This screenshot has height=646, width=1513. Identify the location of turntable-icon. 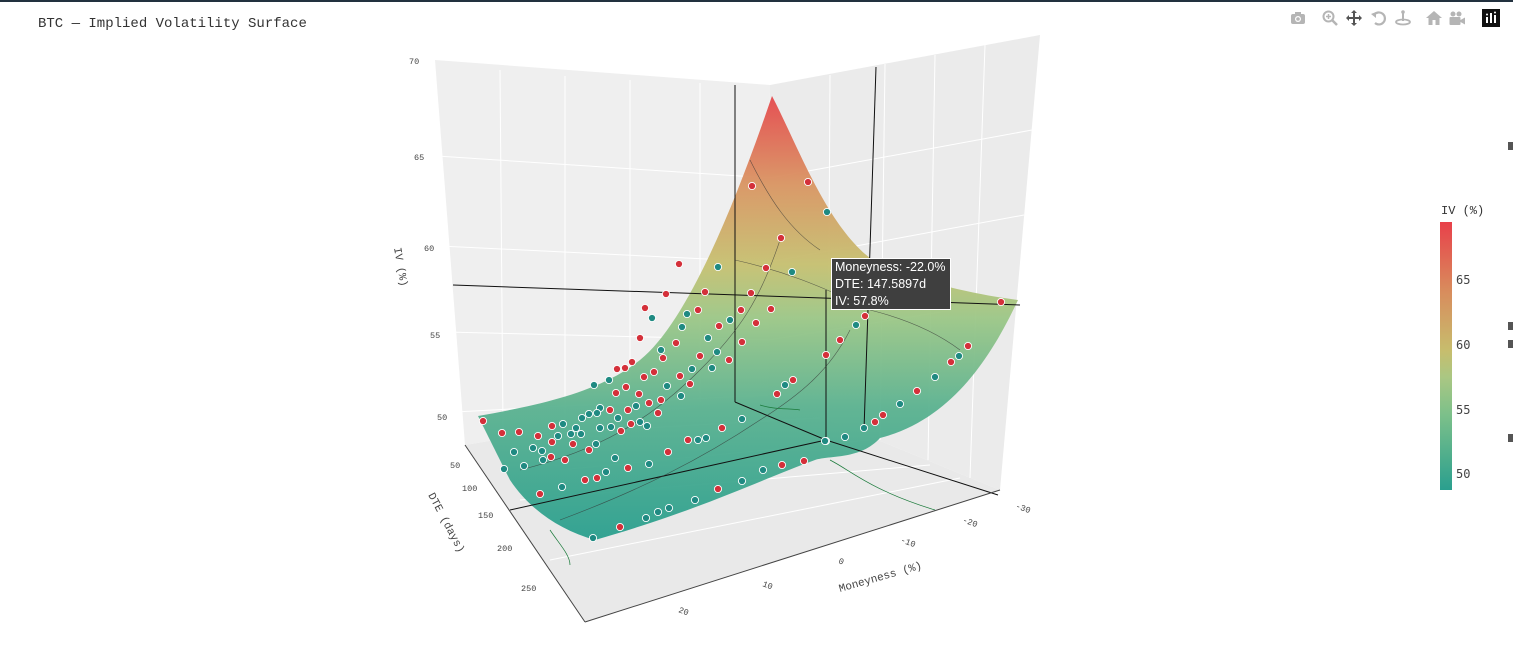
(1404, 18).